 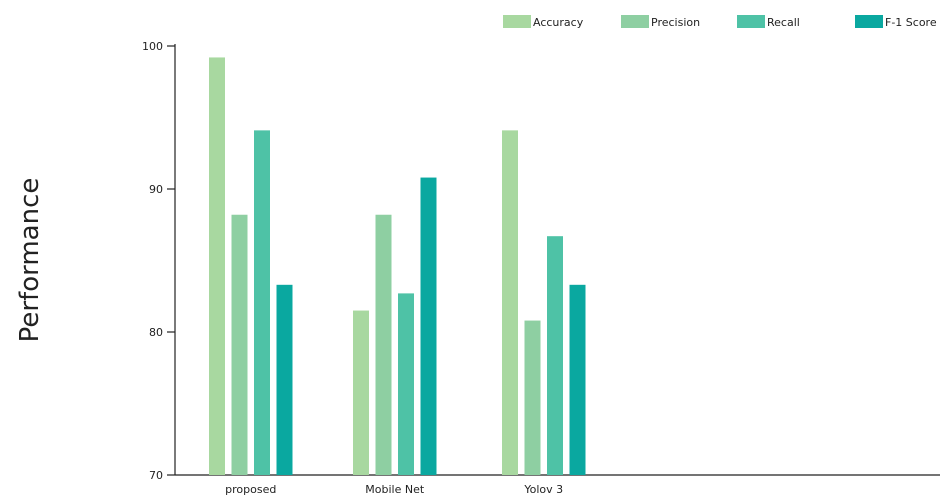 I want to click on y-tick-label: 100, so click(x=152, y=46).